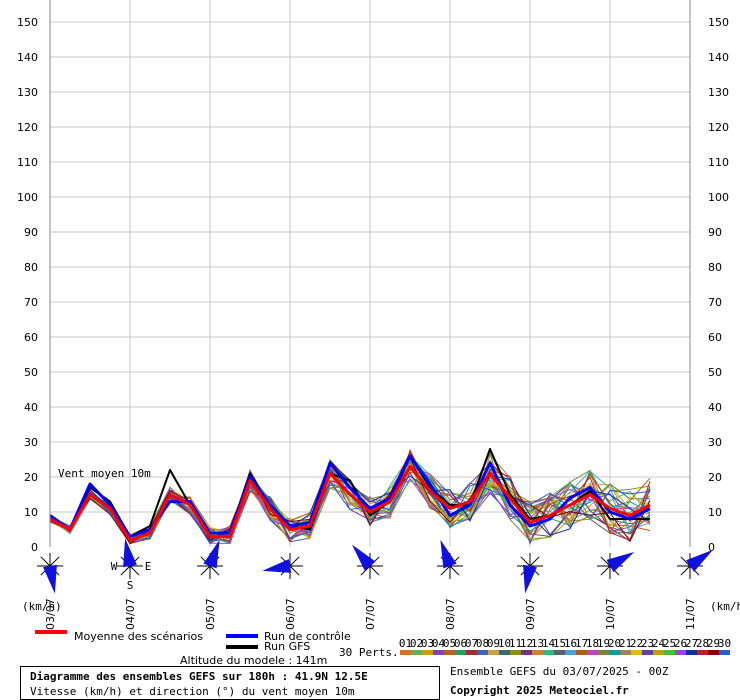 This screenshot has width=740, height=700. I want to click on perturbation-number: 24, so click(659, 643).